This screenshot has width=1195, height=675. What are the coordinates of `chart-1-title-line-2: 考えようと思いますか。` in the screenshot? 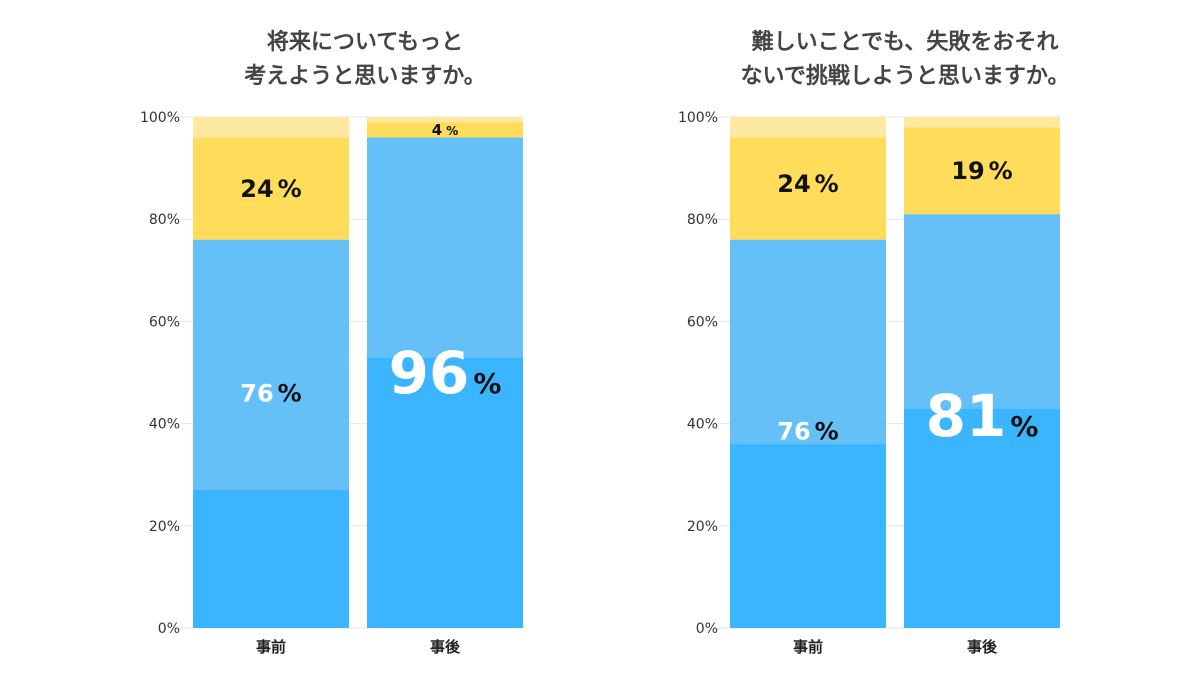 It's located at (365, 76).